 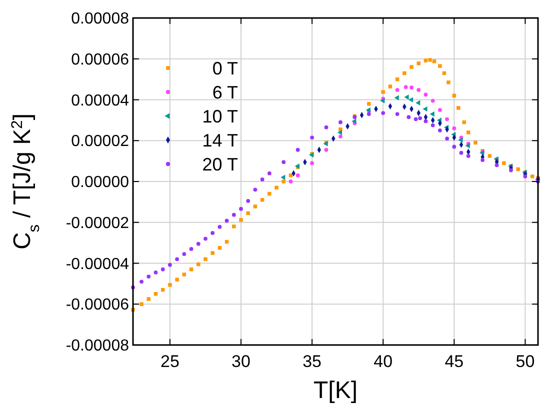 What do you see at coordinates (170, 361) in the screenshot?
I see `x-tick-label: 25` at bounding box center [170, 361].